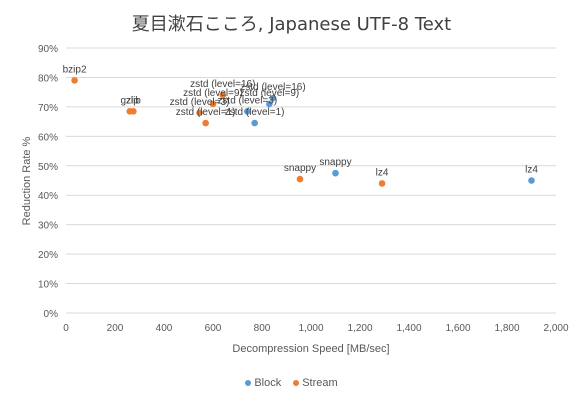 The width and height of the screenshot is (583, 403). Describe the element at coordinates (262, 328) in the screenshot. I see `x-tick-label: 800` at that location.